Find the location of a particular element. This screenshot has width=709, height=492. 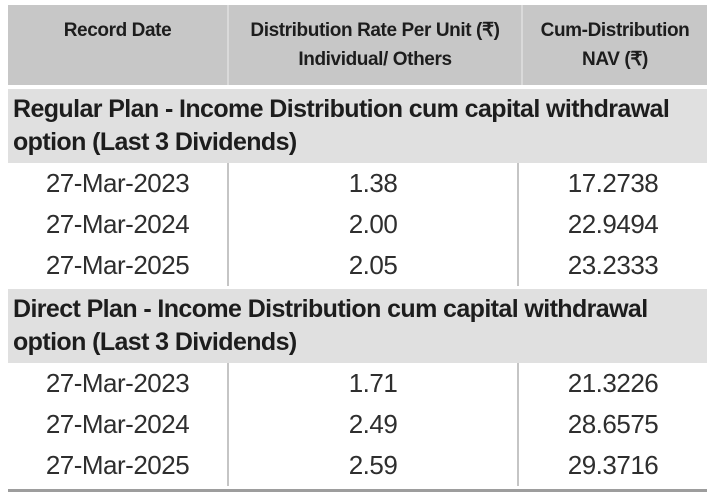

table-row: 27-Mar-2025 2.05 23.2333 is located at coordinates (357, 265).